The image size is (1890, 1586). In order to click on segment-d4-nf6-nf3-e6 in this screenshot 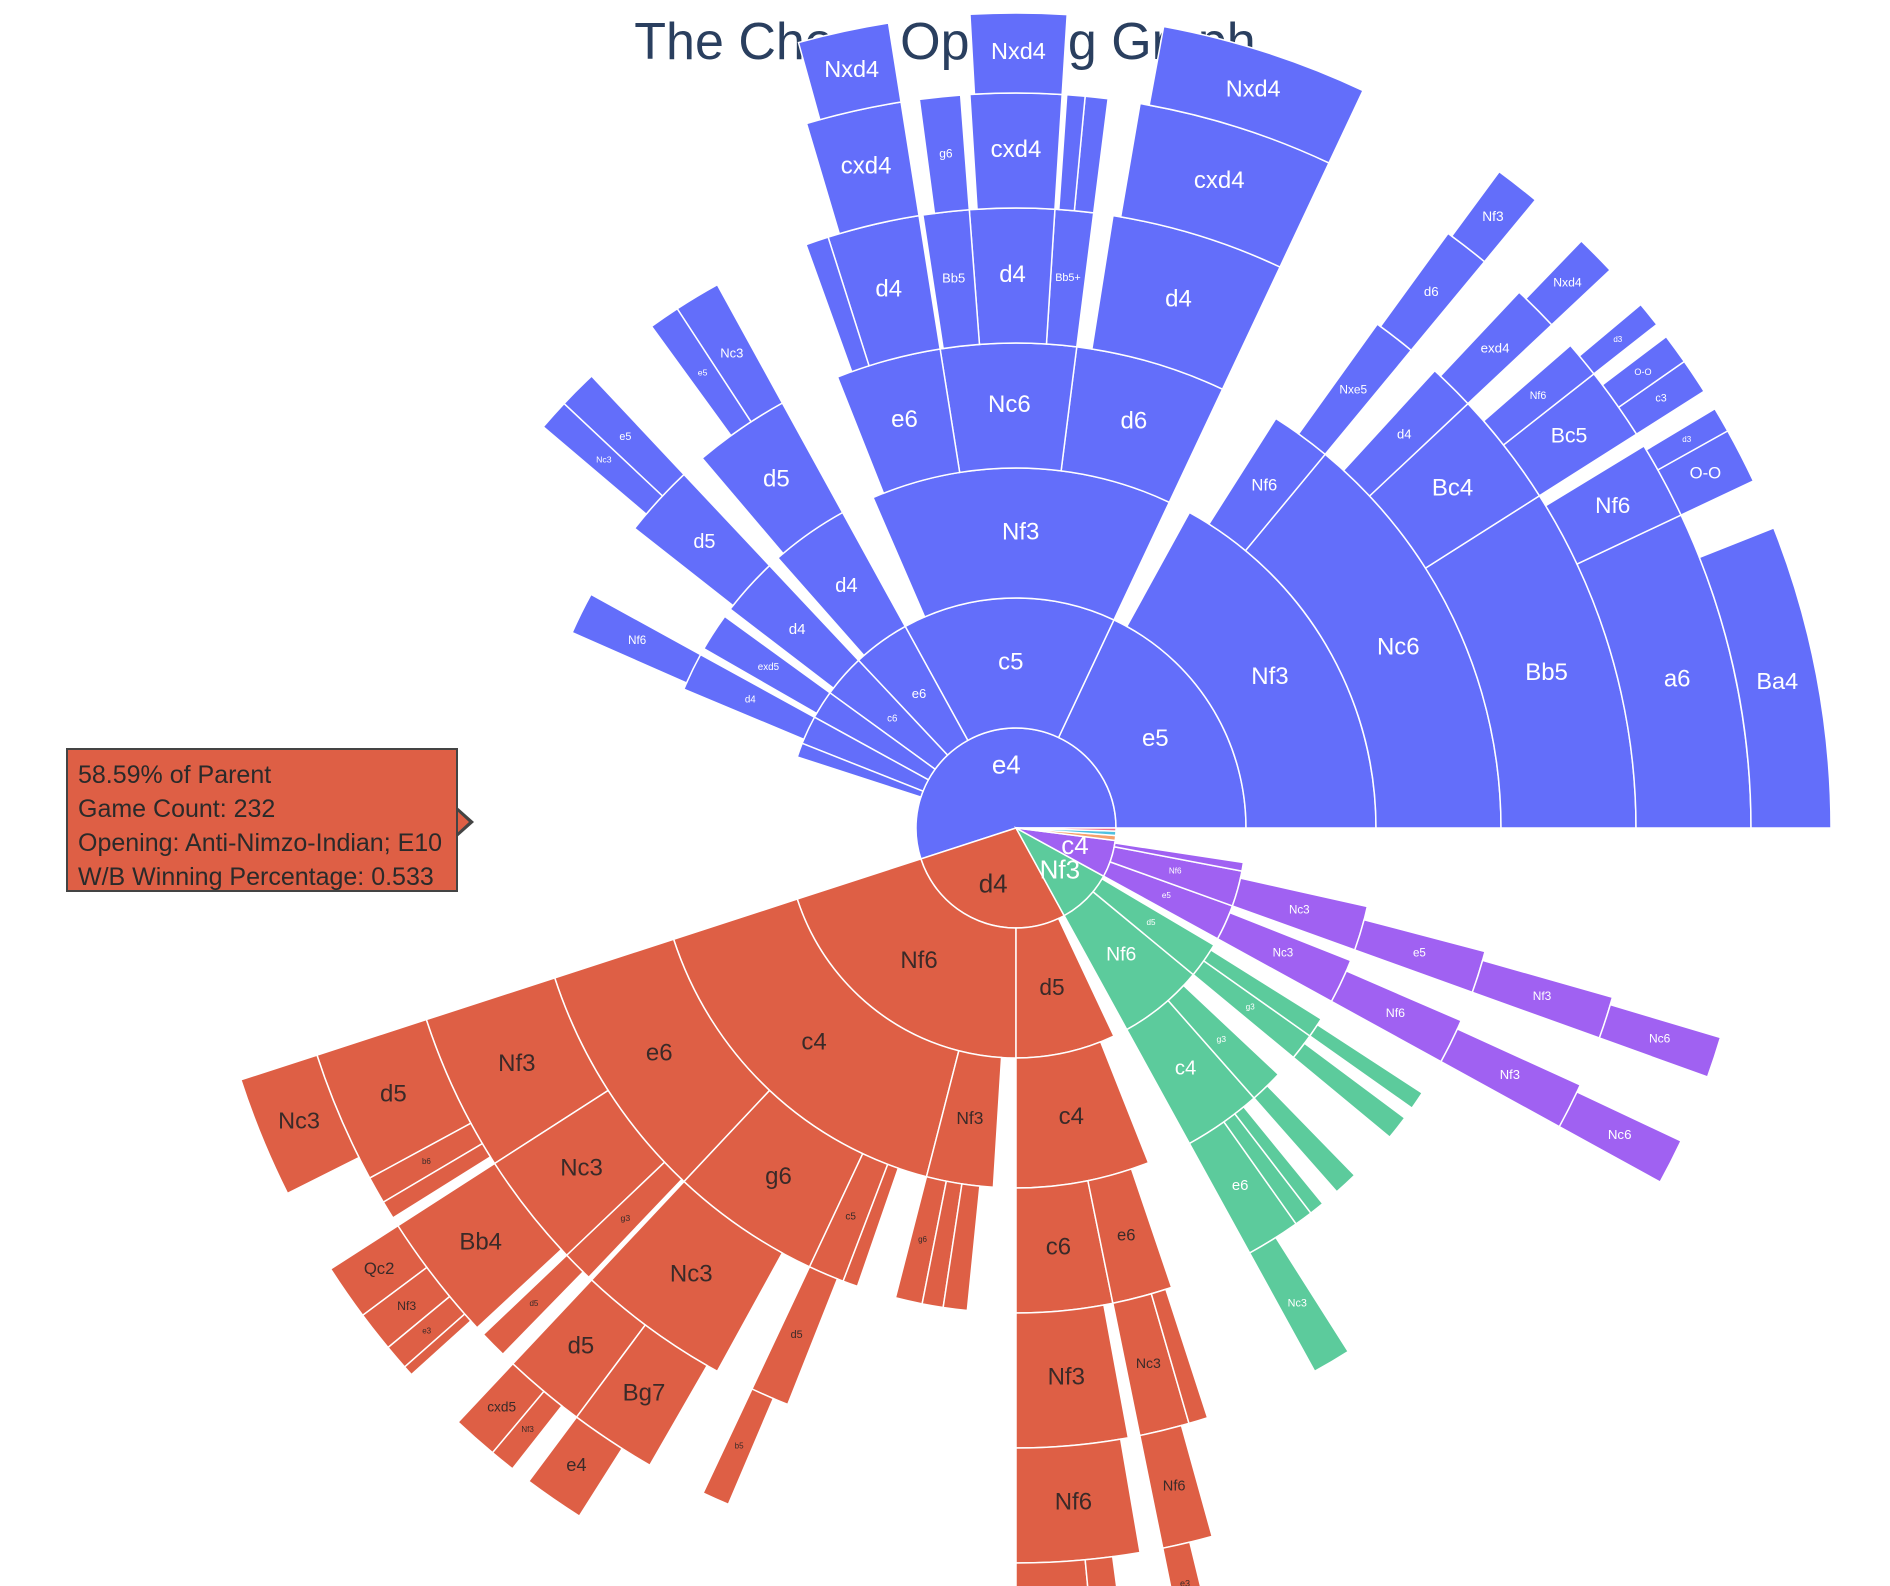, I will do `click(961, 1247)`.